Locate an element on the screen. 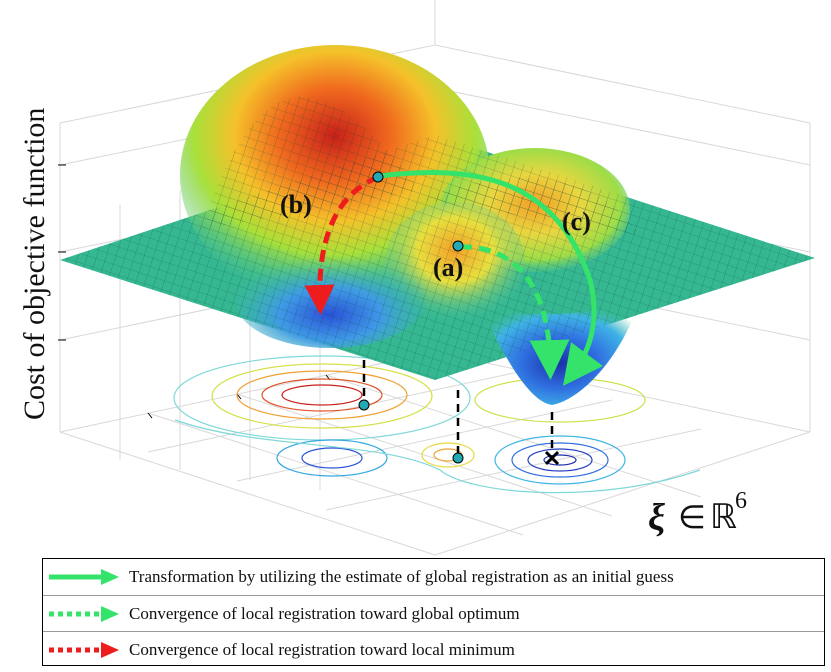 This screenshot has height=672, width=831. local-convergence-arrow is located at coordinates (341, 244).